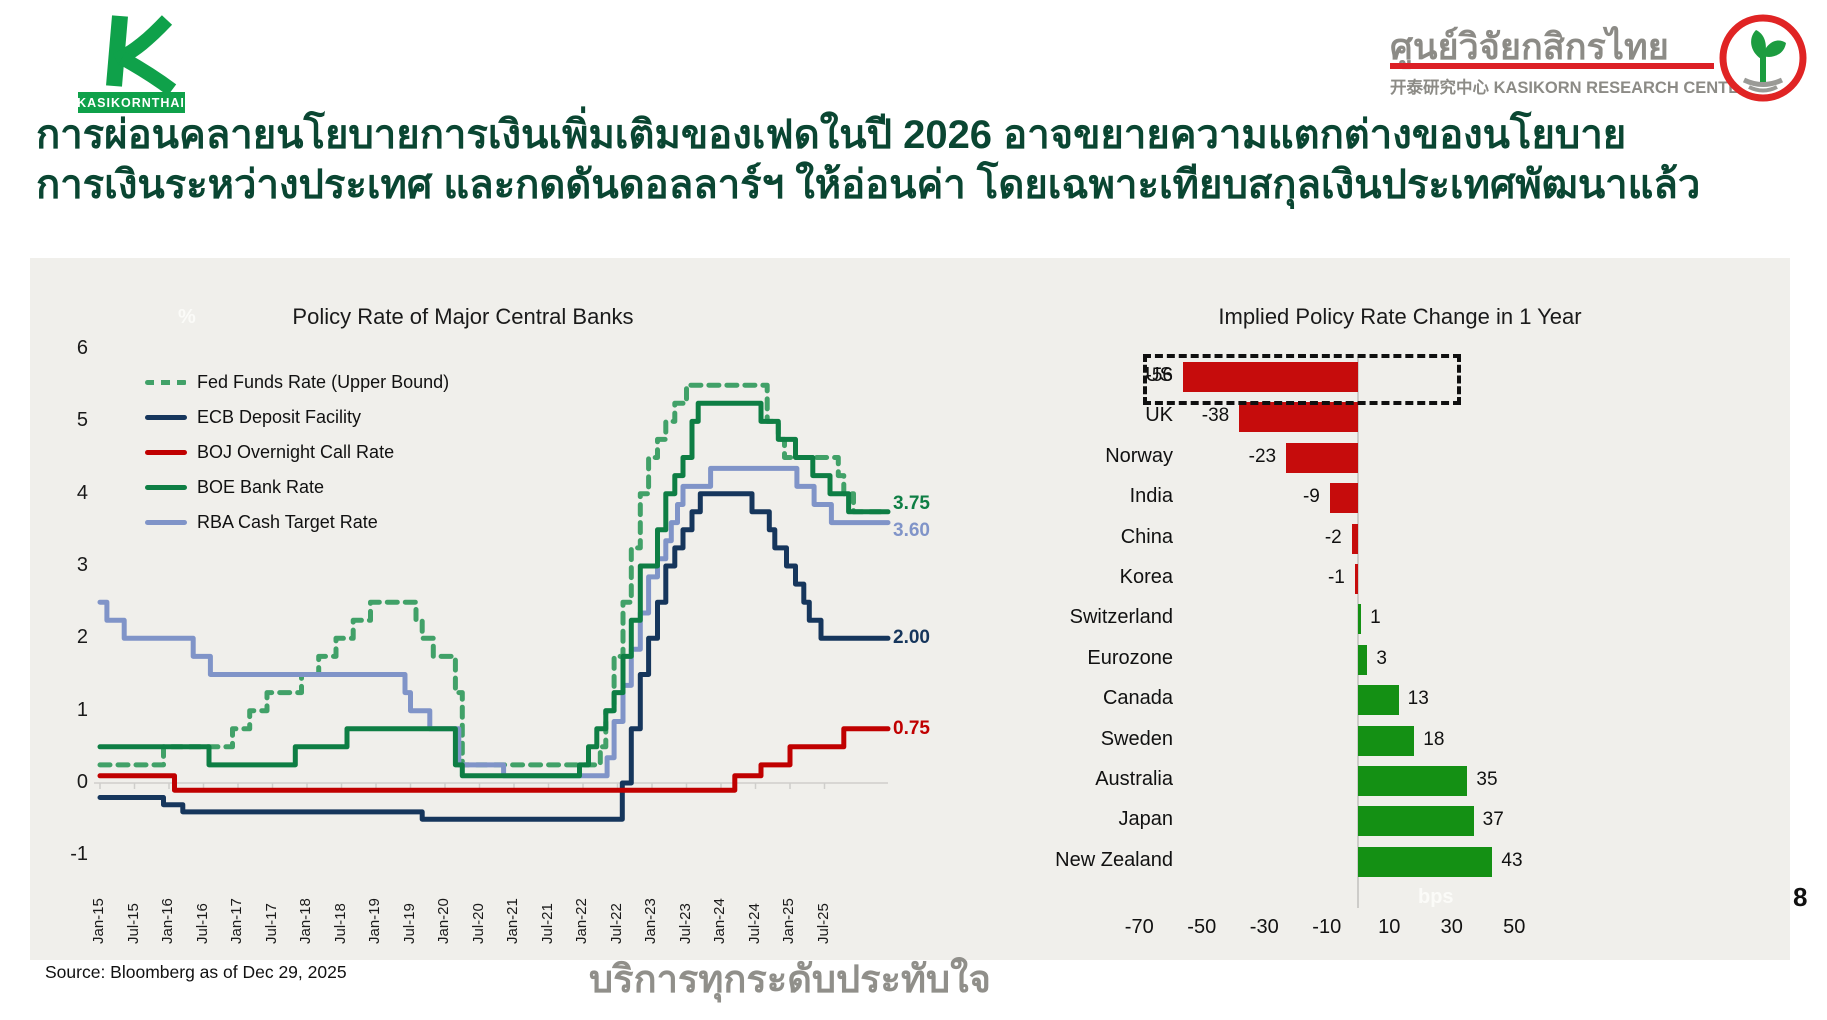 The image size is (1827, 1020). Describe the element at coordinates (409, 923) in the screenshot. I see `x-tick-label: Jul-19` at that location.